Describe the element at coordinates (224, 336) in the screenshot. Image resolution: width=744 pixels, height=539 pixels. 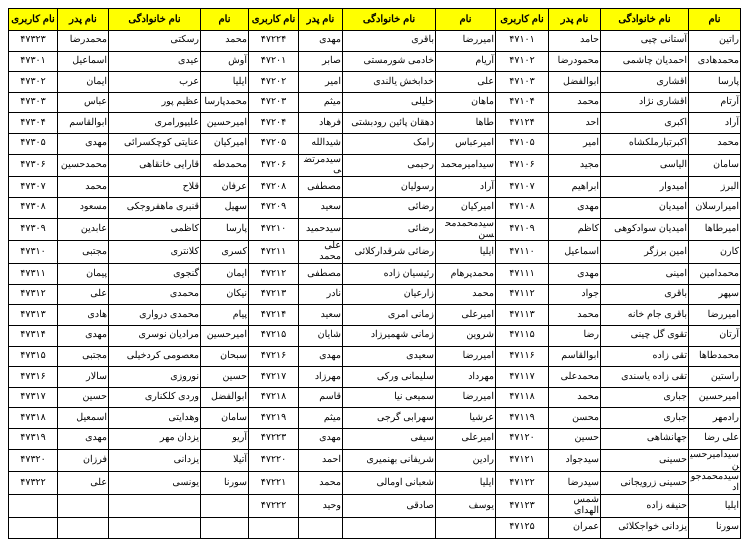
I see `first-name-cell: امیرحسین` at that location.